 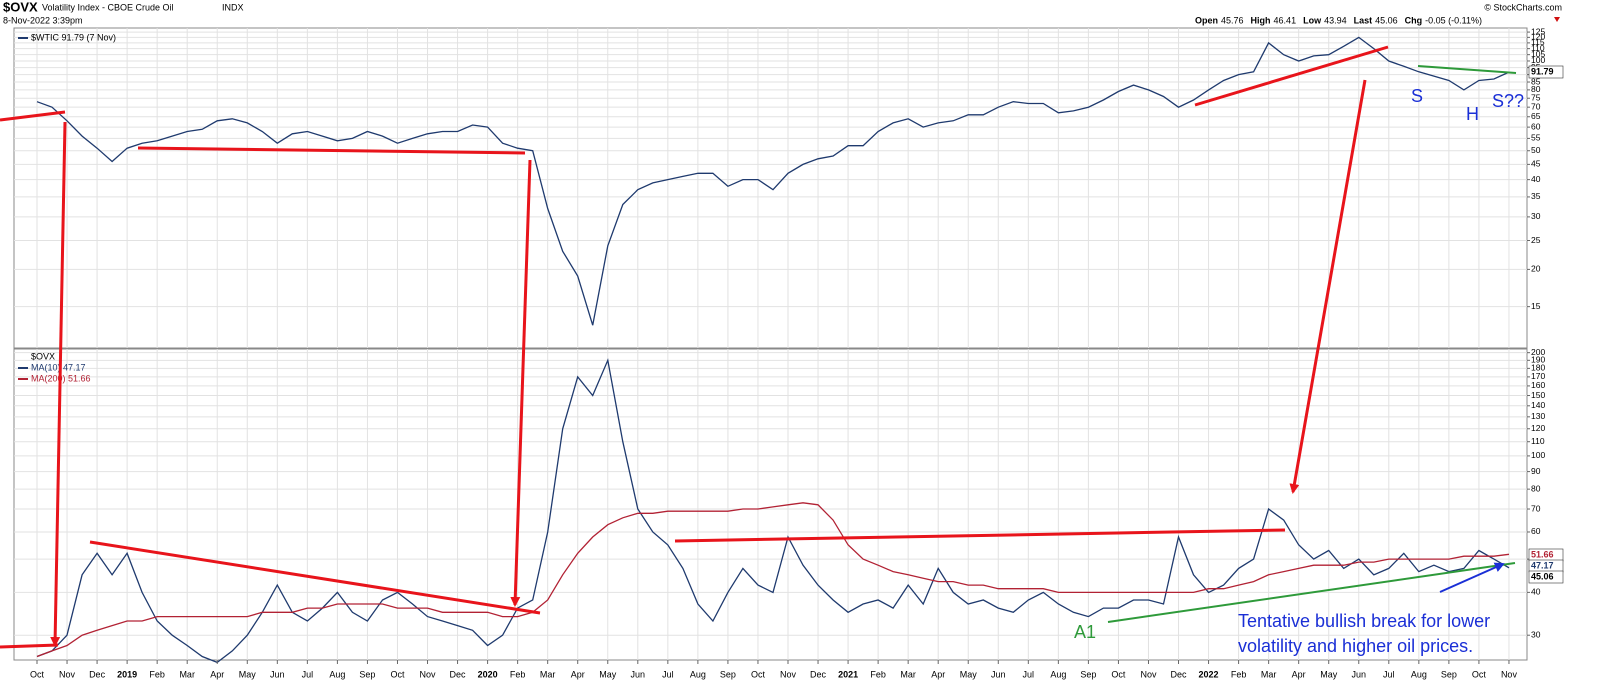 What do you see at coordinates (668, 674) in the screenshot?
I see `x-tick-label: Jul` at bounding box center [668, 674].